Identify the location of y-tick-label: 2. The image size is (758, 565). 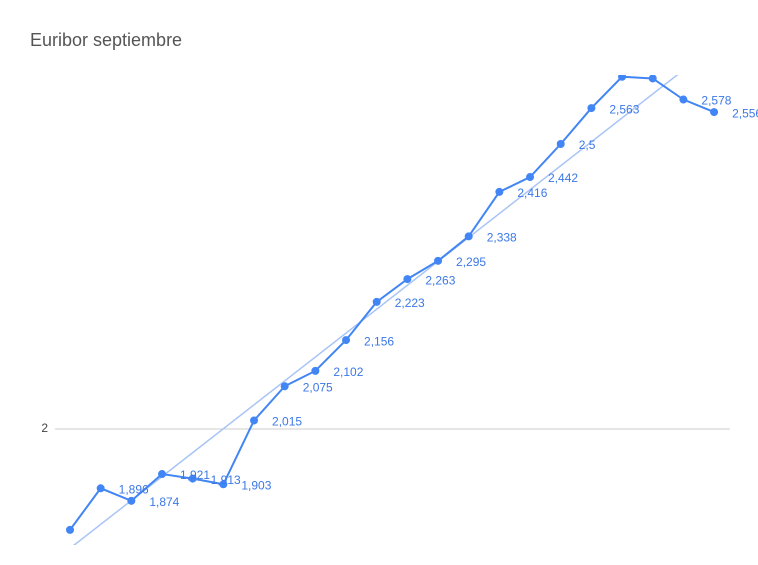
(44, 428).